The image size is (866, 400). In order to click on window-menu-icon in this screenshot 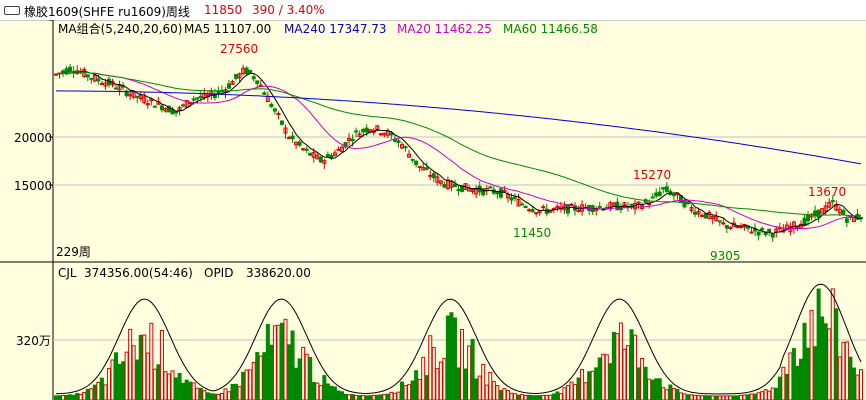, I will do `click(12, 10)`.